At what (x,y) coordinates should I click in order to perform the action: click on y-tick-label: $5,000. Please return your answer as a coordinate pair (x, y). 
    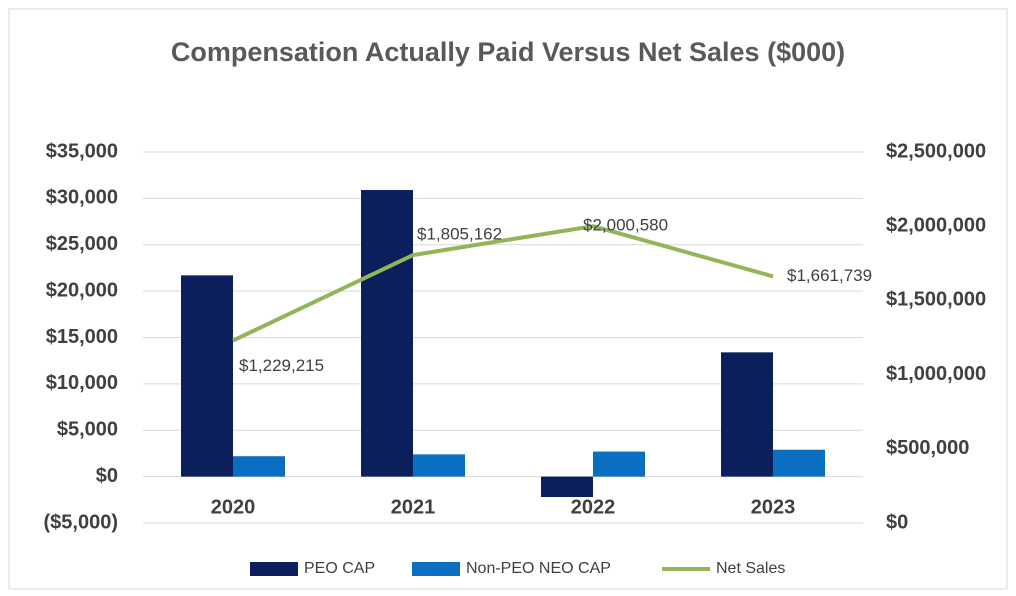
    Looking at the image, I should click on (87, 430).